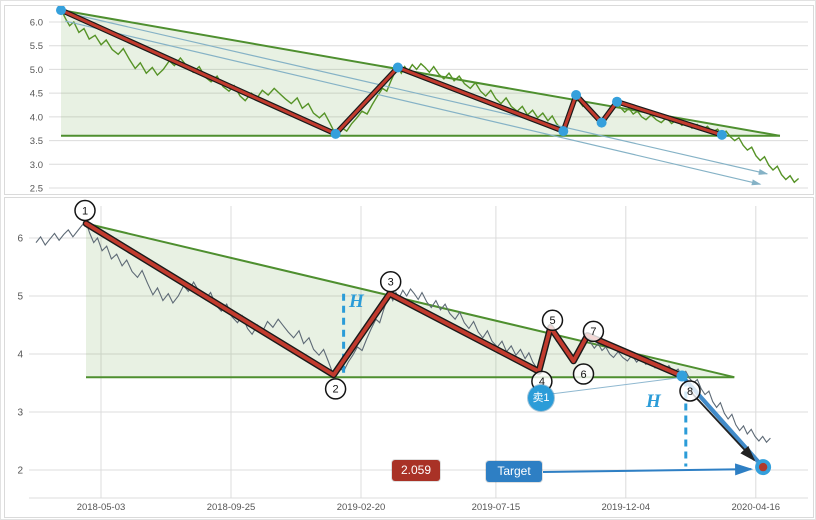  What do you see at coordinates (36, 94) in the screenshot?
I see `y-tick-label: 4.5` at bounding box center [36, 94].